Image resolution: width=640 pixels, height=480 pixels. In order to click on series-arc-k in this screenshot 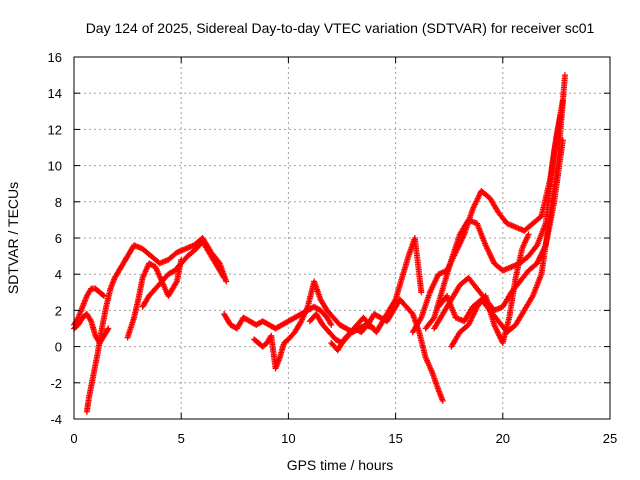, I will do `click(493, 221)`.